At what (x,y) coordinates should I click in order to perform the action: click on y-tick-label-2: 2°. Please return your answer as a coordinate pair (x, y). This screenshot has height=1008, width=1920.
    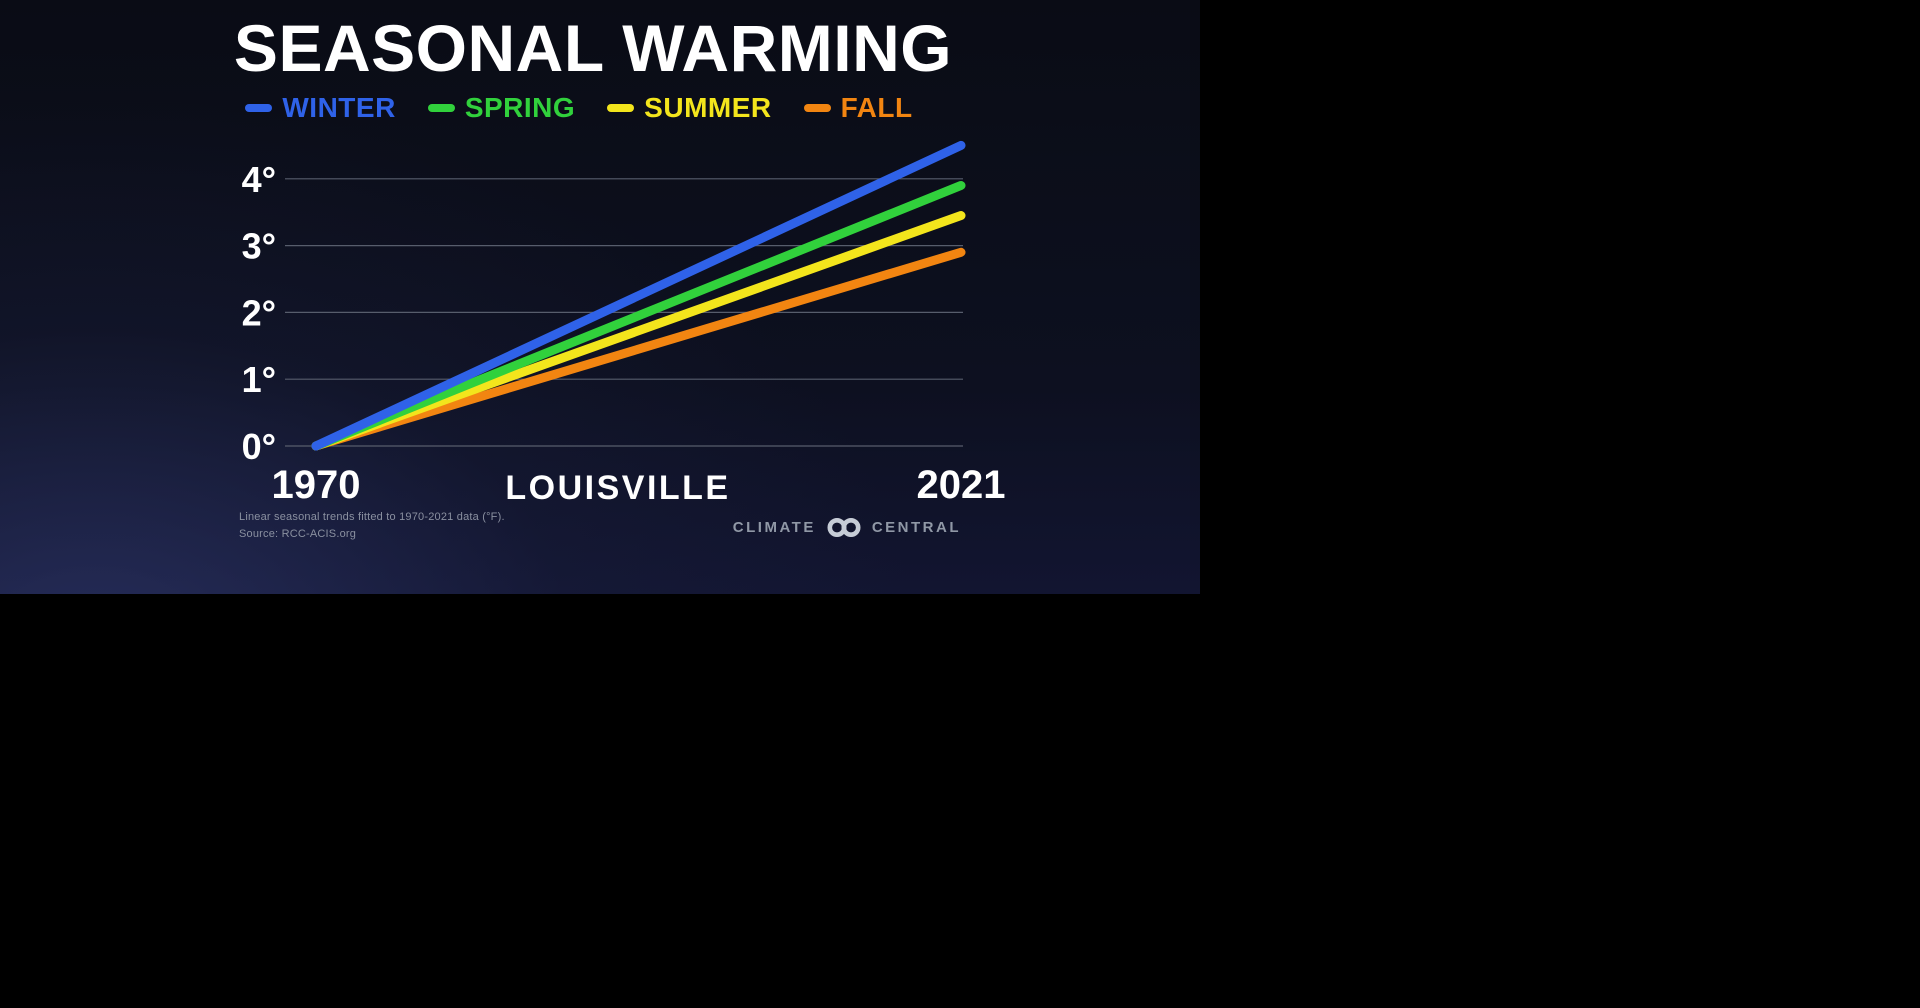
    Looking at the image, I should click on (259, 312).